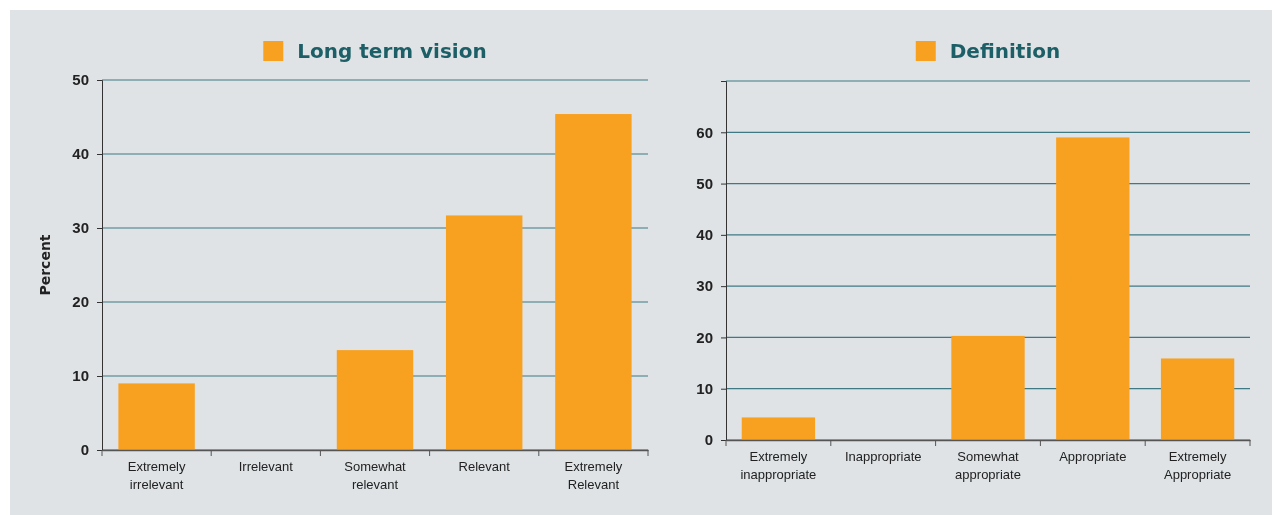 This screenshot has height=515, width=1282. I want to click on x-tick-label: Somewhat appropriate, so click(988, 465).